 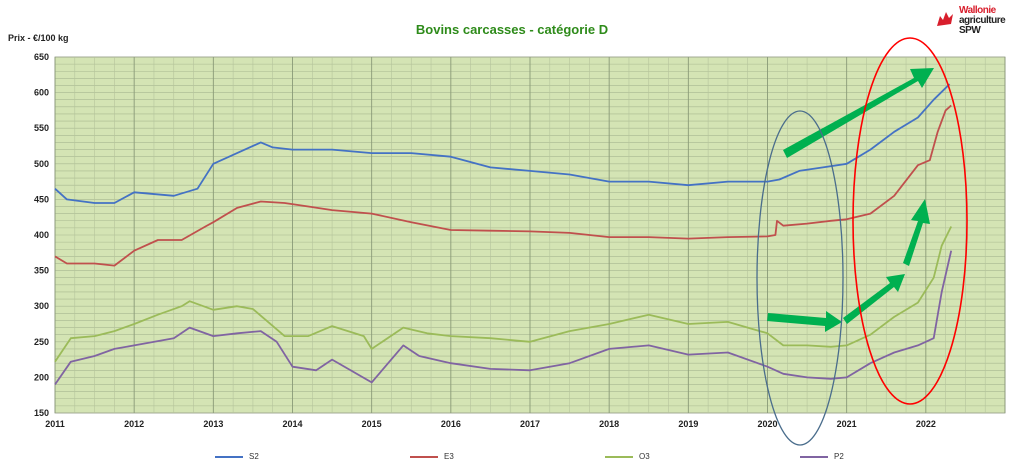 I want to click on x-tick-label: 2012, so click(x=134, y=424).